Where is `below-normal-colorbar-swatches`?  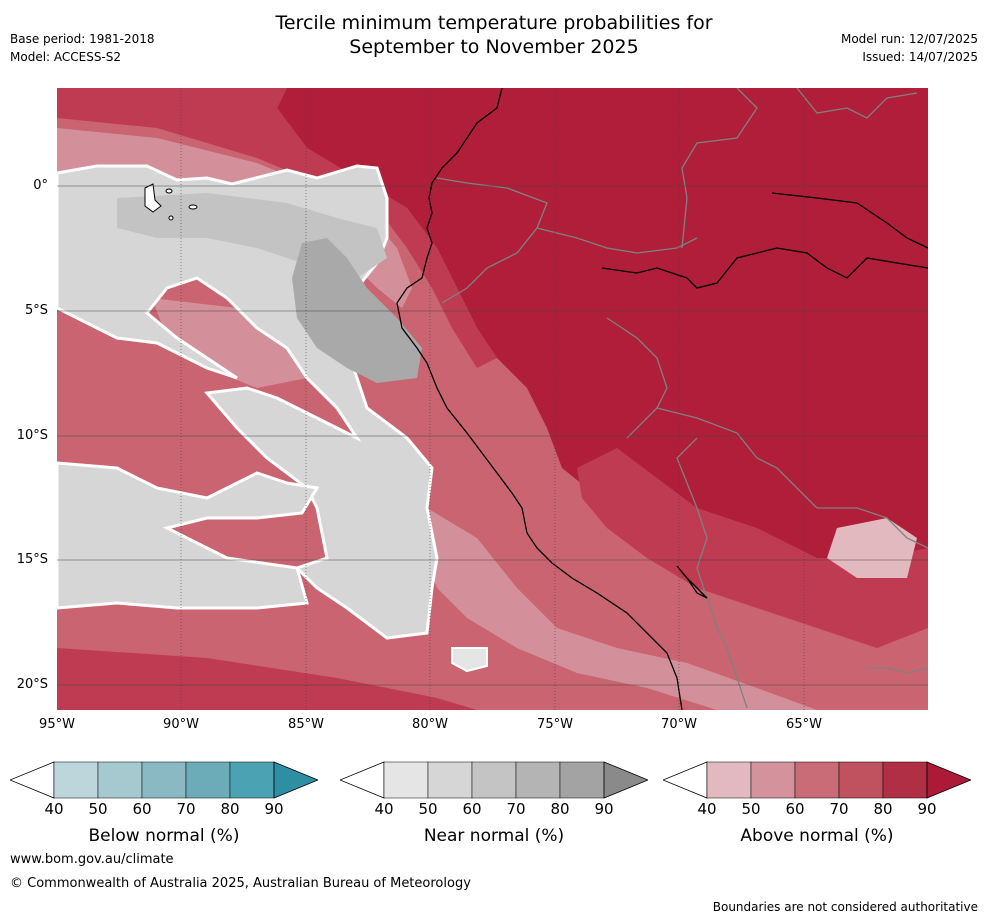
below-normal-colorbar-swatches is located at coordinates (164, 780).